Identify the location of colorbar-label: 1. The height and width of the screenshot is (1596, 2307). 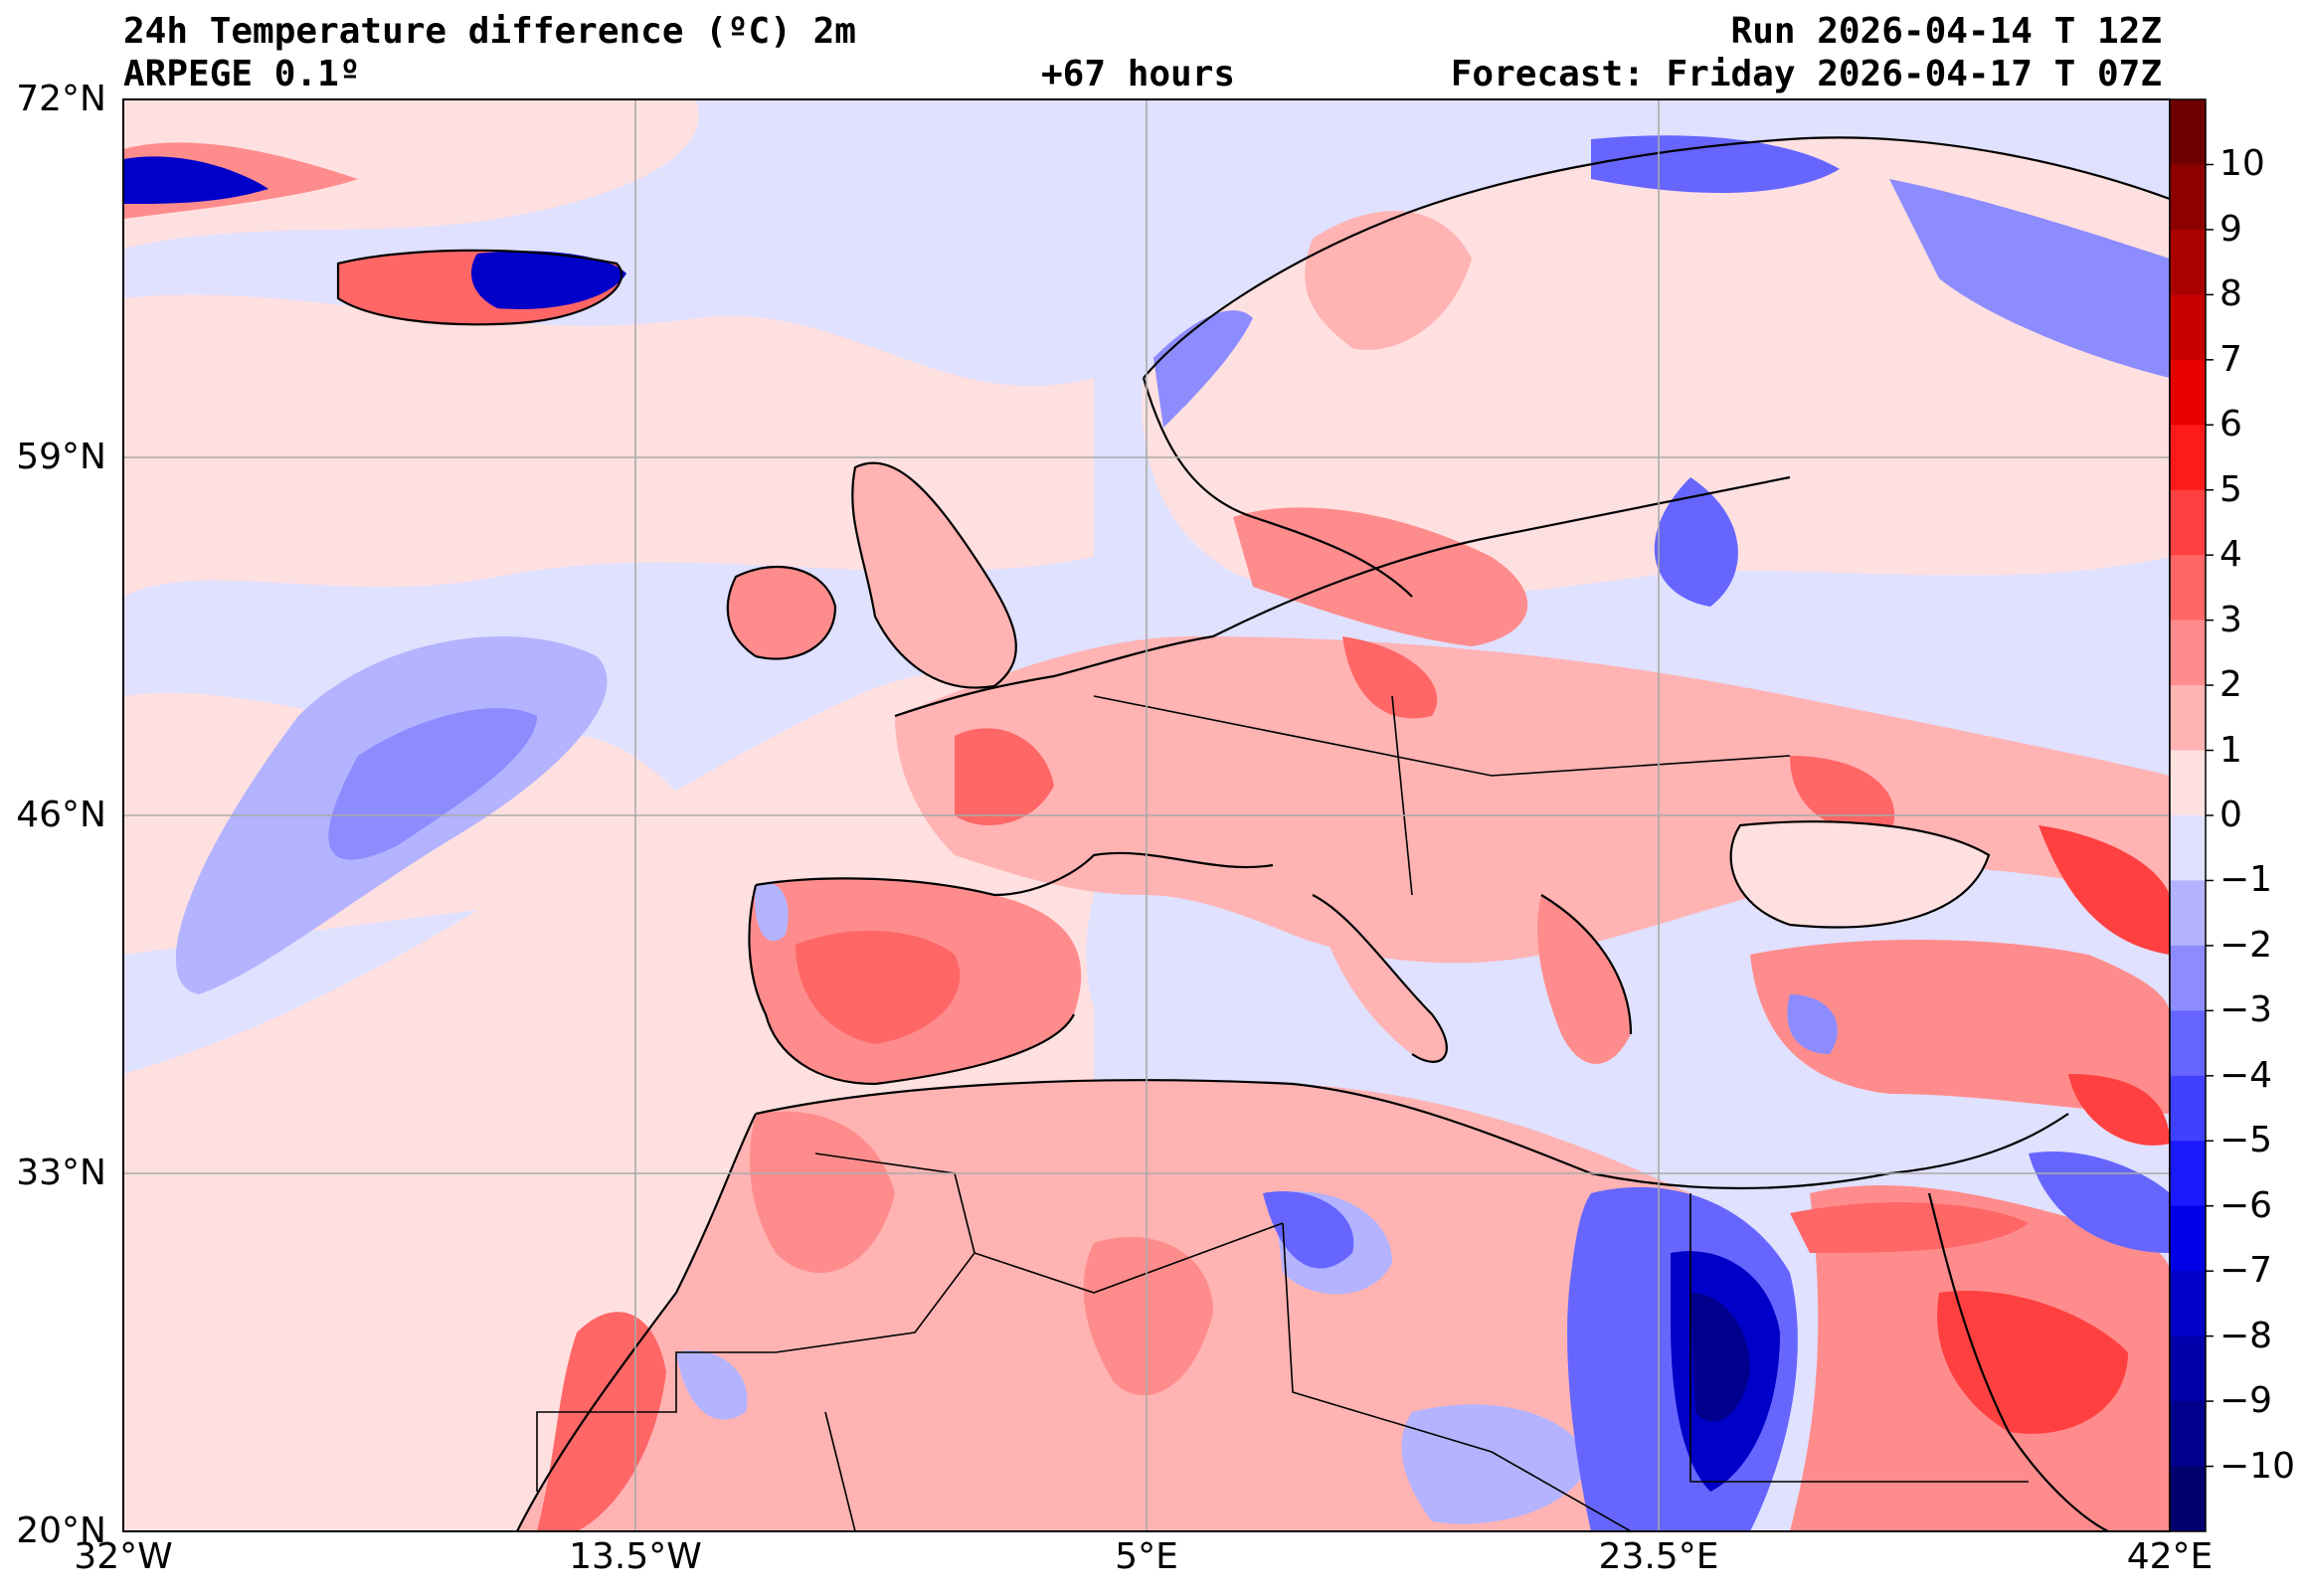
(2230, 750).